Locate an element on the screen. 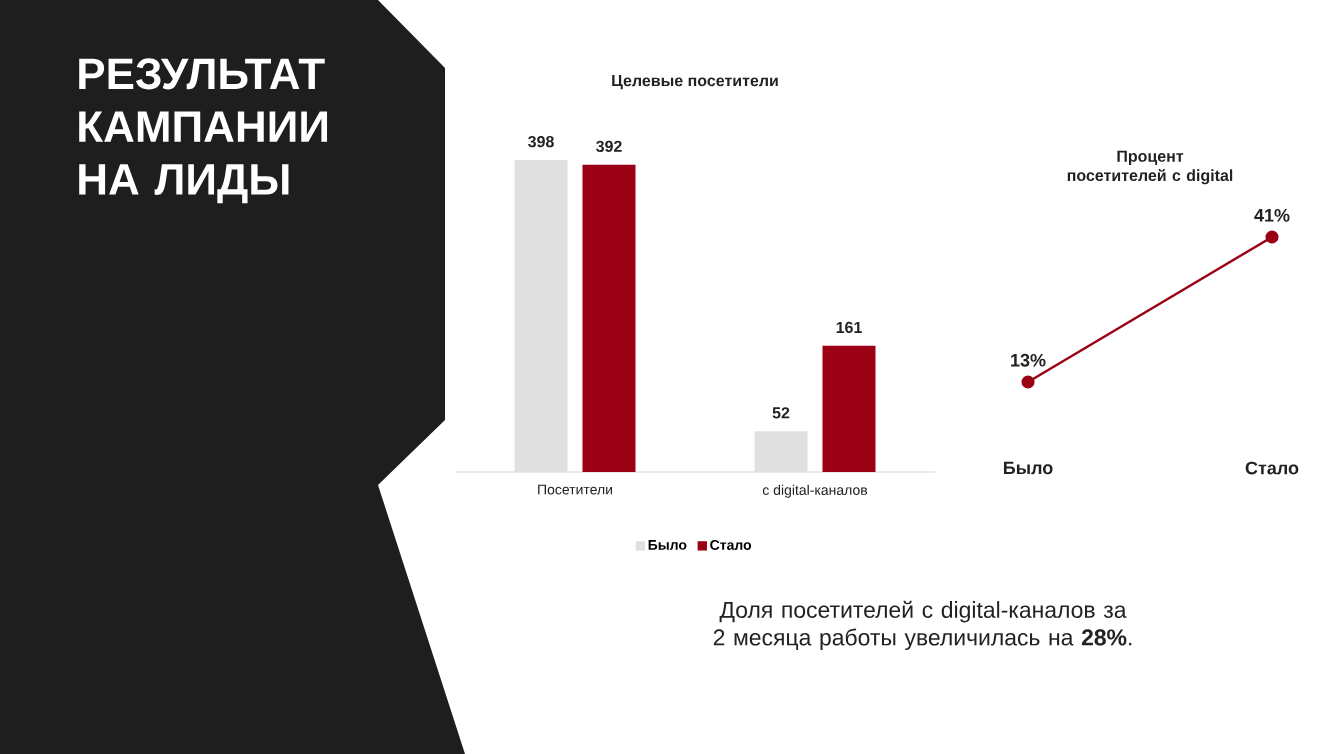  x-tick-label: Посетители is located at coordinates (575, 489).